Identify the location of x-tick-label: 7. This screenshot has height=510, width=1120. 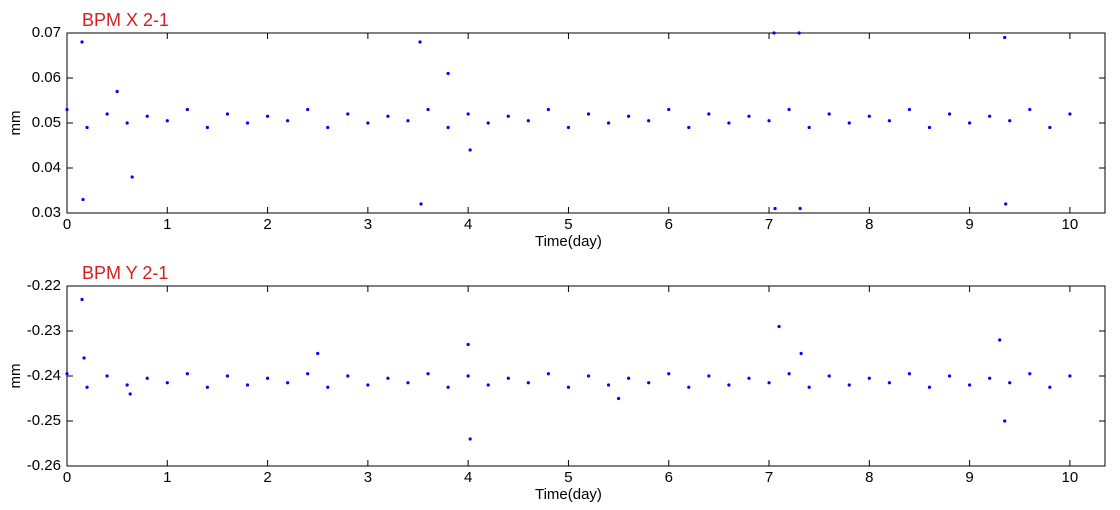
(769, 477).